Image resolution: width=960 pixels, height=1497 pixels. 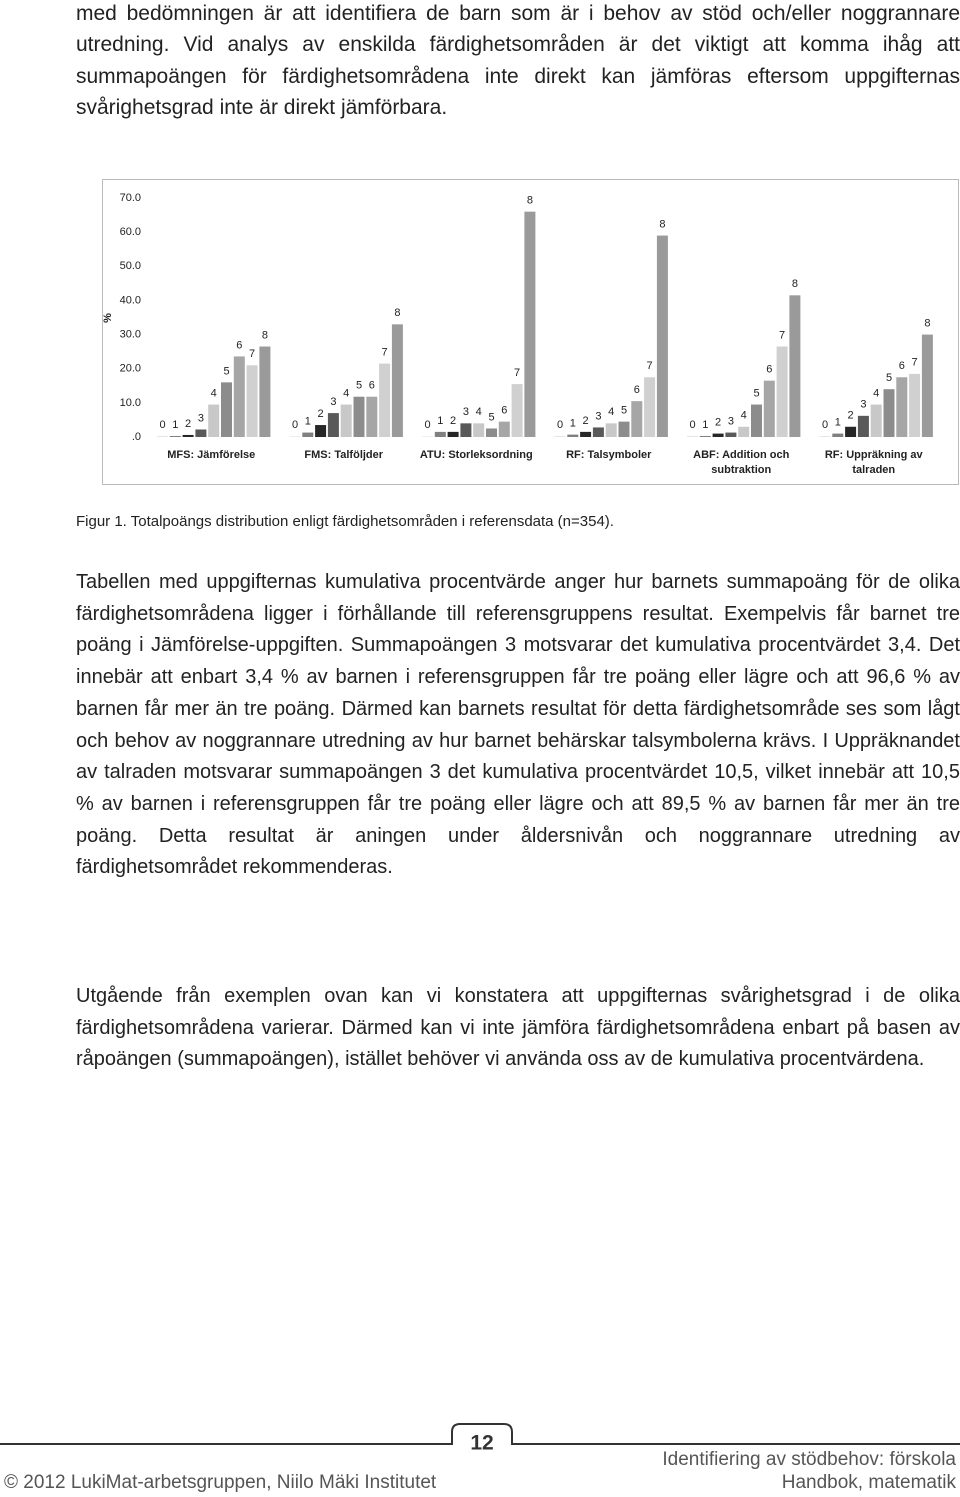 I want to click on x-tick-label-box: RF: Talsymboler, so click(x=609, y=455).